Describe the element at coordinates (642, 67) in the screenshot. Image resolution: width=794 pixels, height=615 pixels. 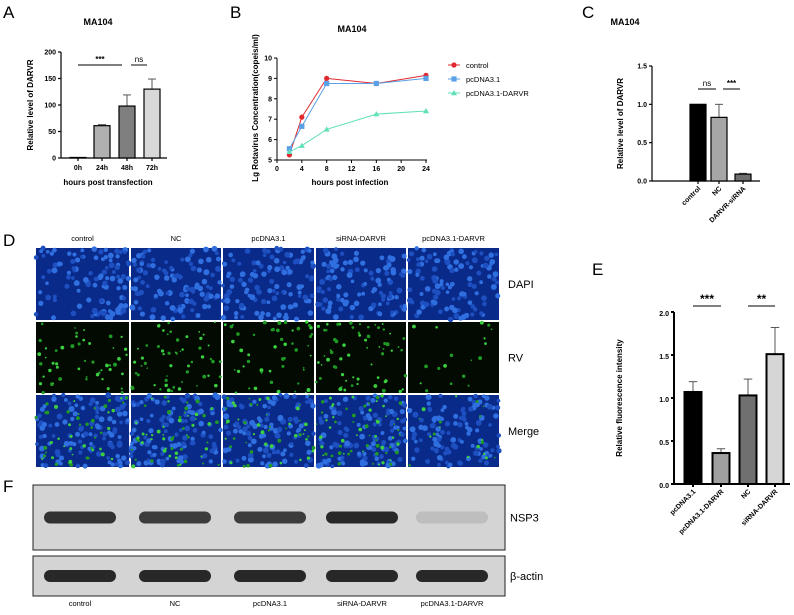
I see `y-tick-label: 1.5` at that location.